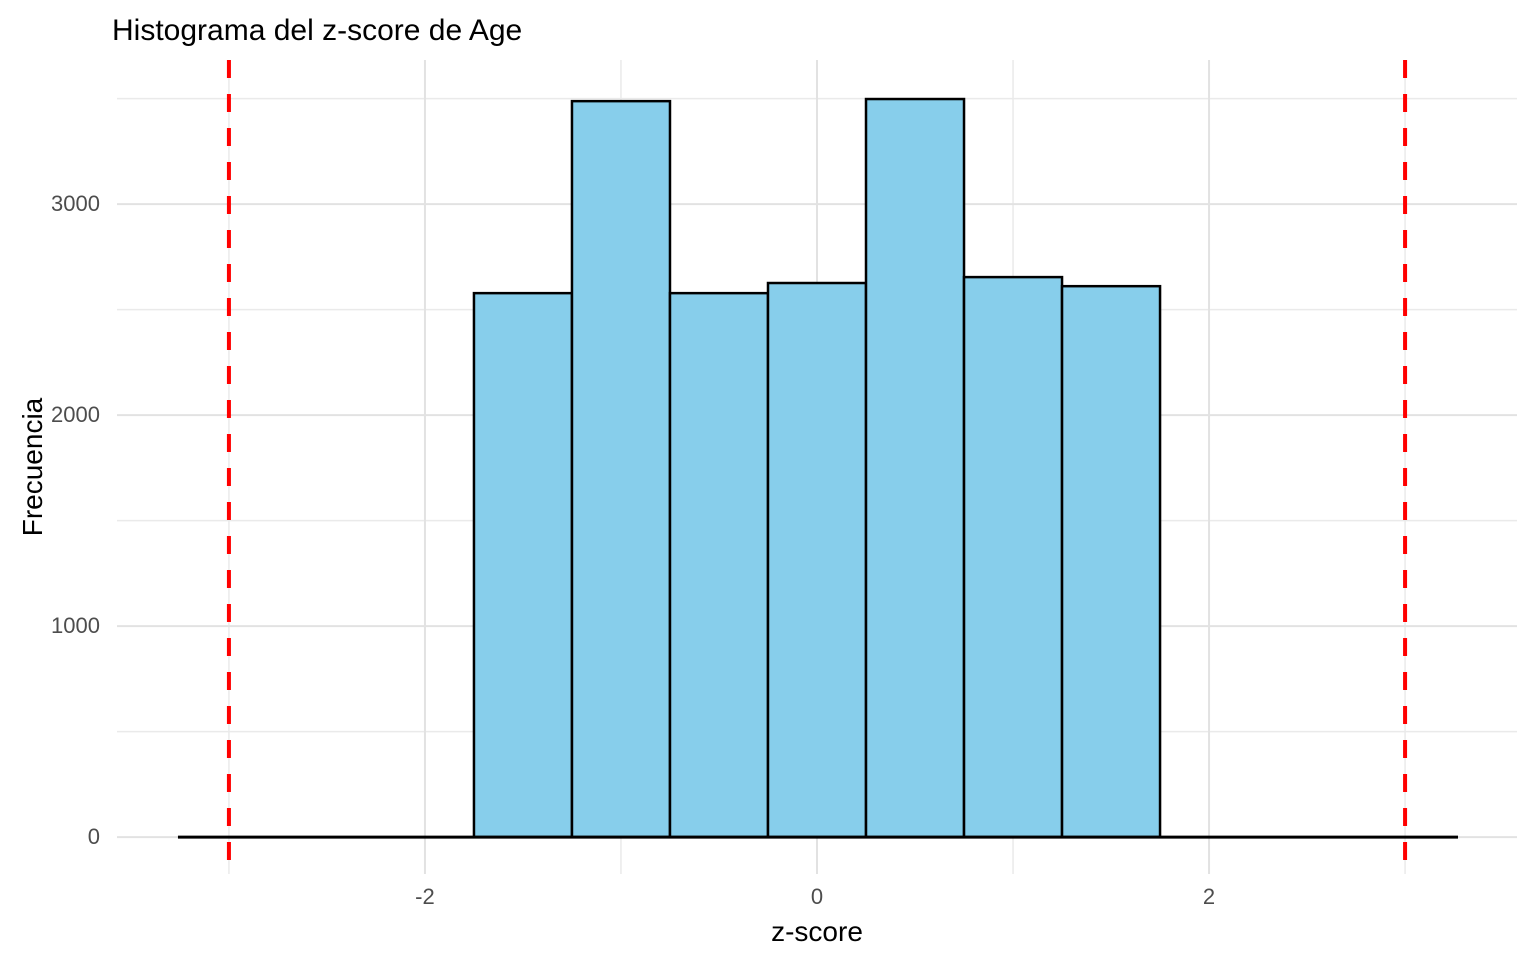  I want to click on y-tick-label: 1000, so click(75, 626).